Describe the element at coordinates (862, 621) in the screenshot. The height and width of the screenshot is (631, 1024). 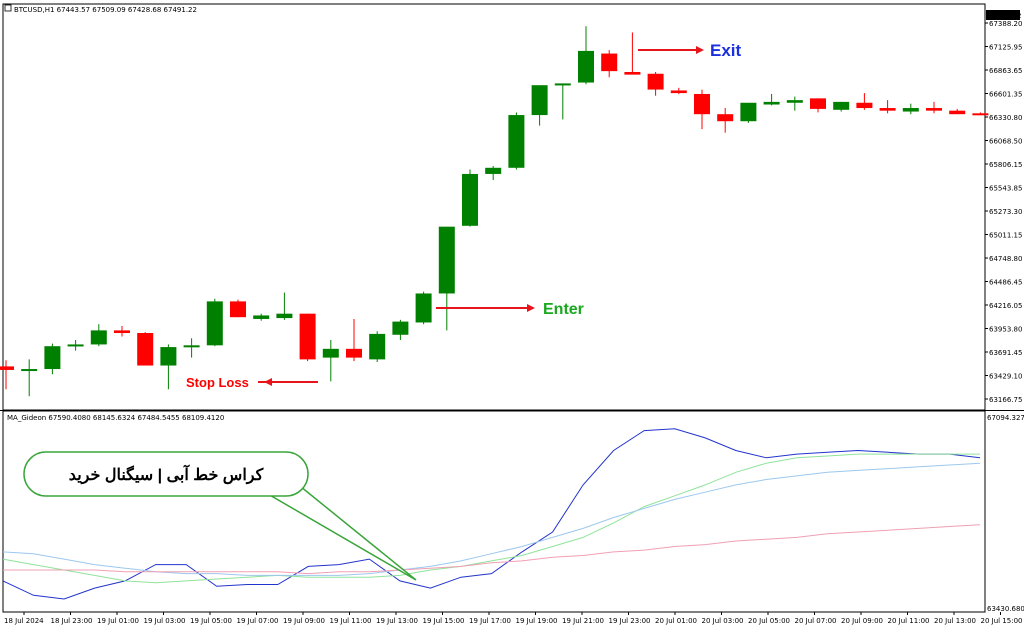
I see `time-axis-label: 20 Jul 09:00` at that location.